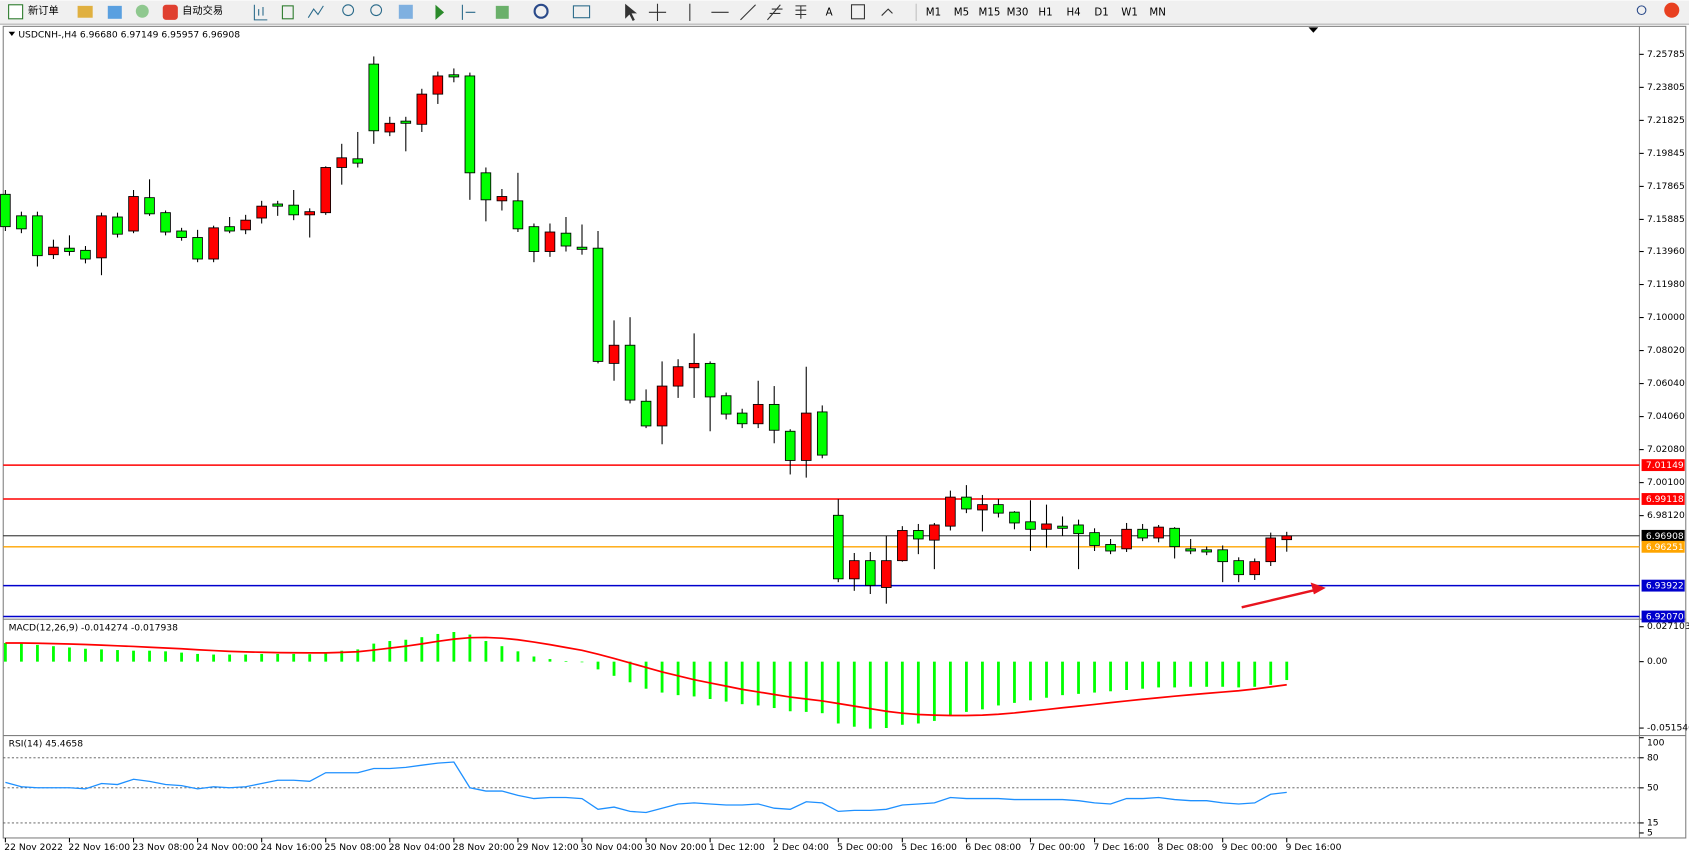  What do you see at coordinates (43, 10) in the screenshot?
I see `new-order-button: 新订单` at bounding box center [43, 10].